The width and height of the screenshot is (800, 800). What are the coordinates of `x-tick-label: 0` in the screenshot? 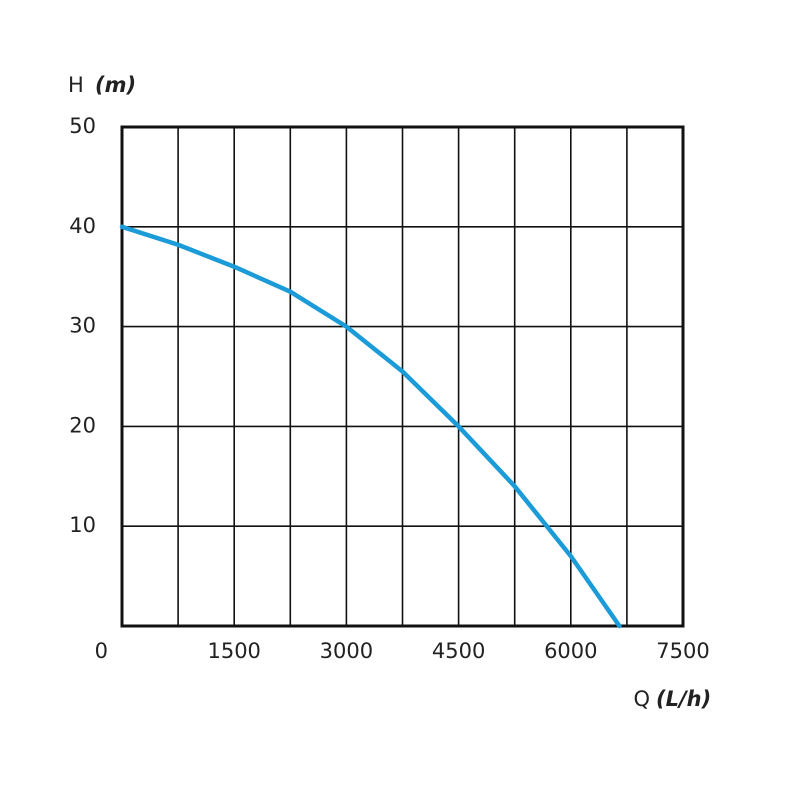 It's located at (101, 651).